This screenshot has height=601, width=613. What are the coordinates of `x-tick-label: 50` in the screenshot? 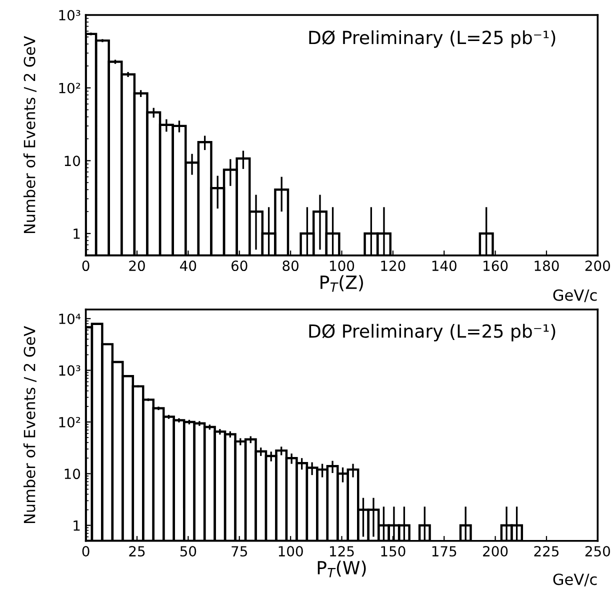 It's located at (188, 551).